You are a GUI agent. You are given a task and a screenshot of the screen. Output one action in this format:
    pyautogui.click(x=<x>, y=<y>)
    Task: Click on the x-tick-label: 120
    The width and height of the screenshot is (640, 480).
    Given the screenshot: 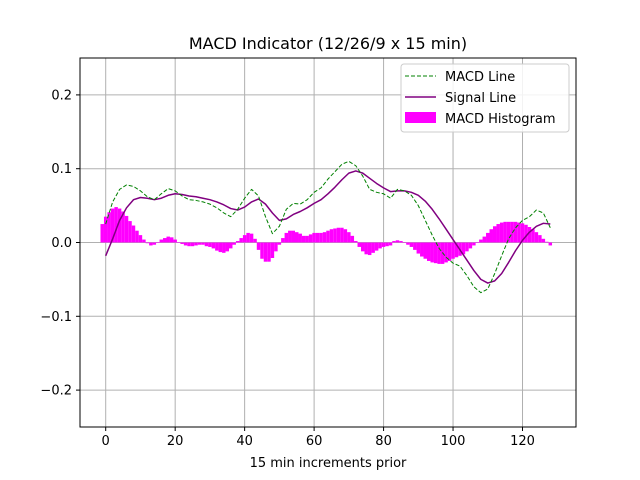 What is the action you would take?
    pyautogui.click(x=522, y=441)
    